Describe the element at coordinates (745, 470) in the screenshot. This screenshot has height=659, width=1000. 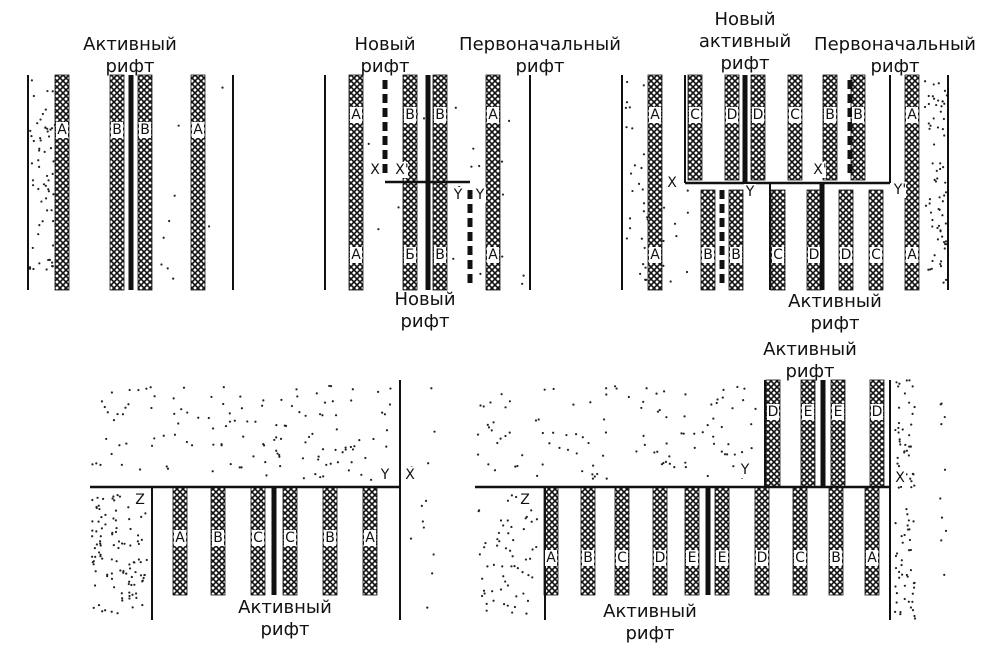
I see `stripe-label: Y` at that location.